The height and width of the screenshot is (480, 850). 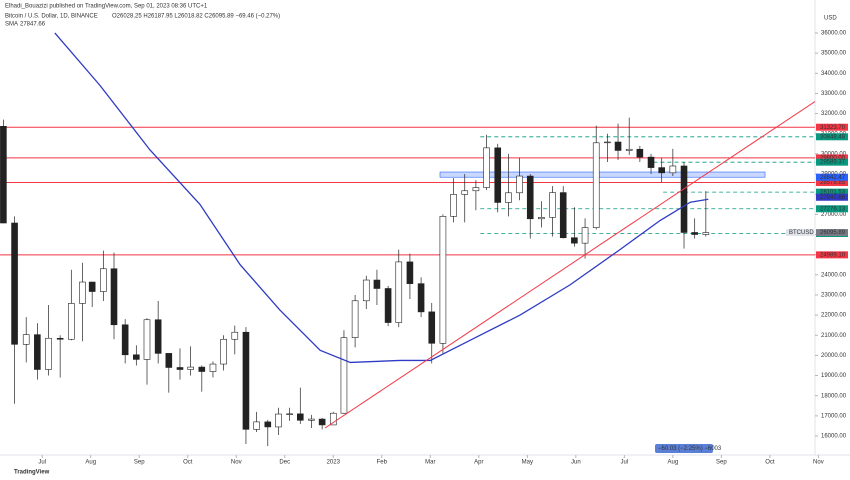 I want to click on y-tick-label: 33000.00, so click(x=834, y=94).